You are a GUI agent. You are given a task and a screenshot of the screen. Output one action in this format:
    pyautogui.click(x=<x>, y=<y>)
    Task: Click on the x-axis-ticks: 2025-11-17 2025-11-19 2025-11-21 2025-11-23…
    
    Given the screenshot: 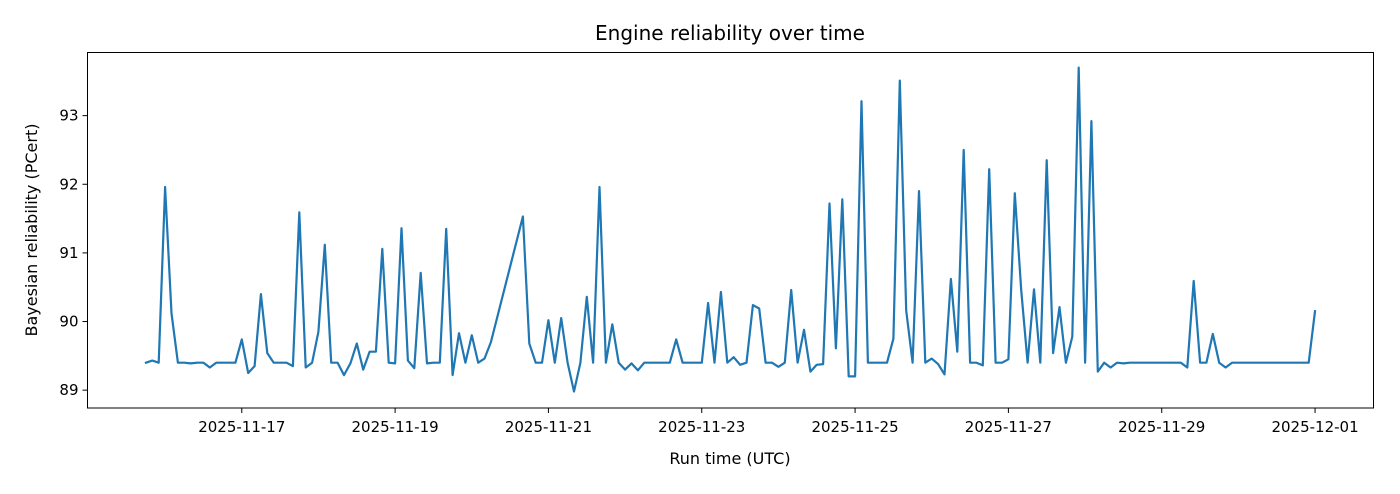 What is the action you would take?
    pyautogui.click(x=778, y=422)
    